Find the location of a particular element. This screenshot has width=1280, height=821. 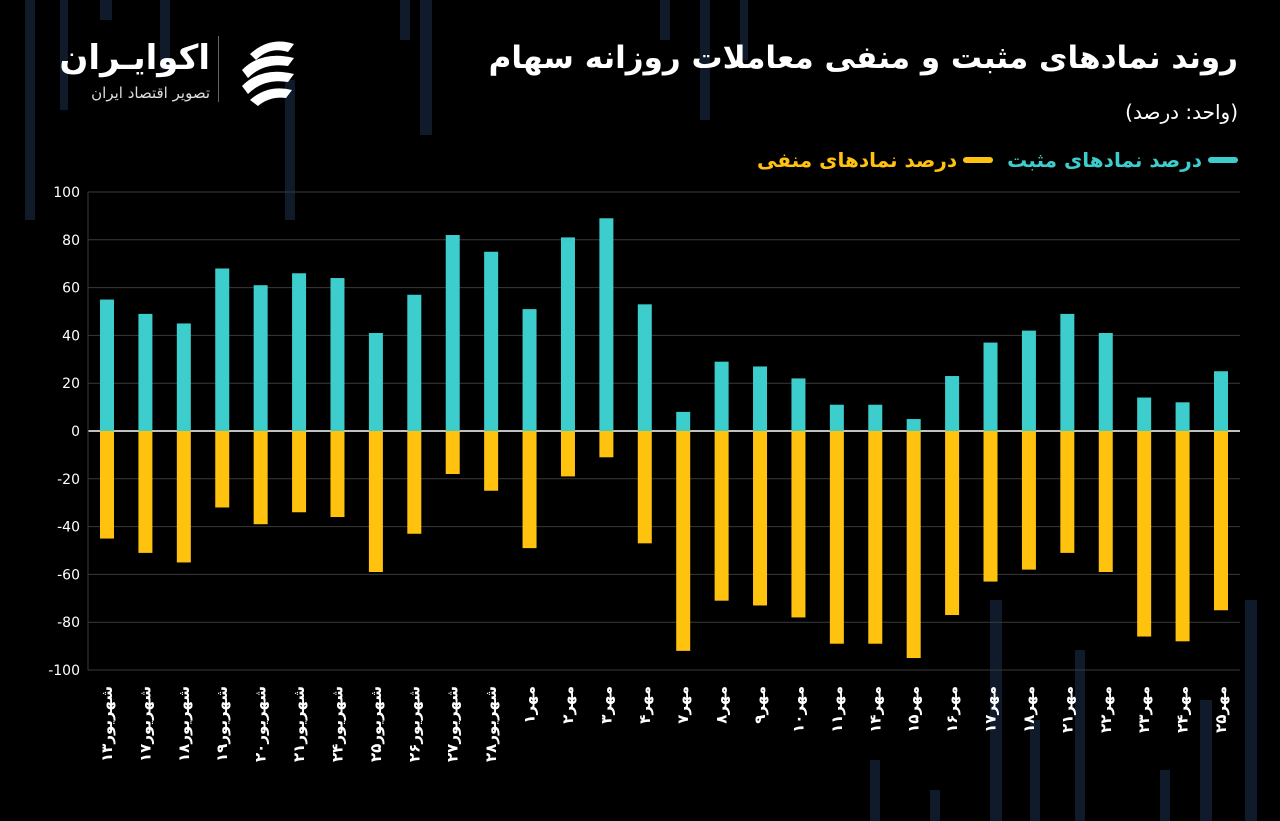

x-tick-label: مهر۱۷ is located at coordinates (991, 709).